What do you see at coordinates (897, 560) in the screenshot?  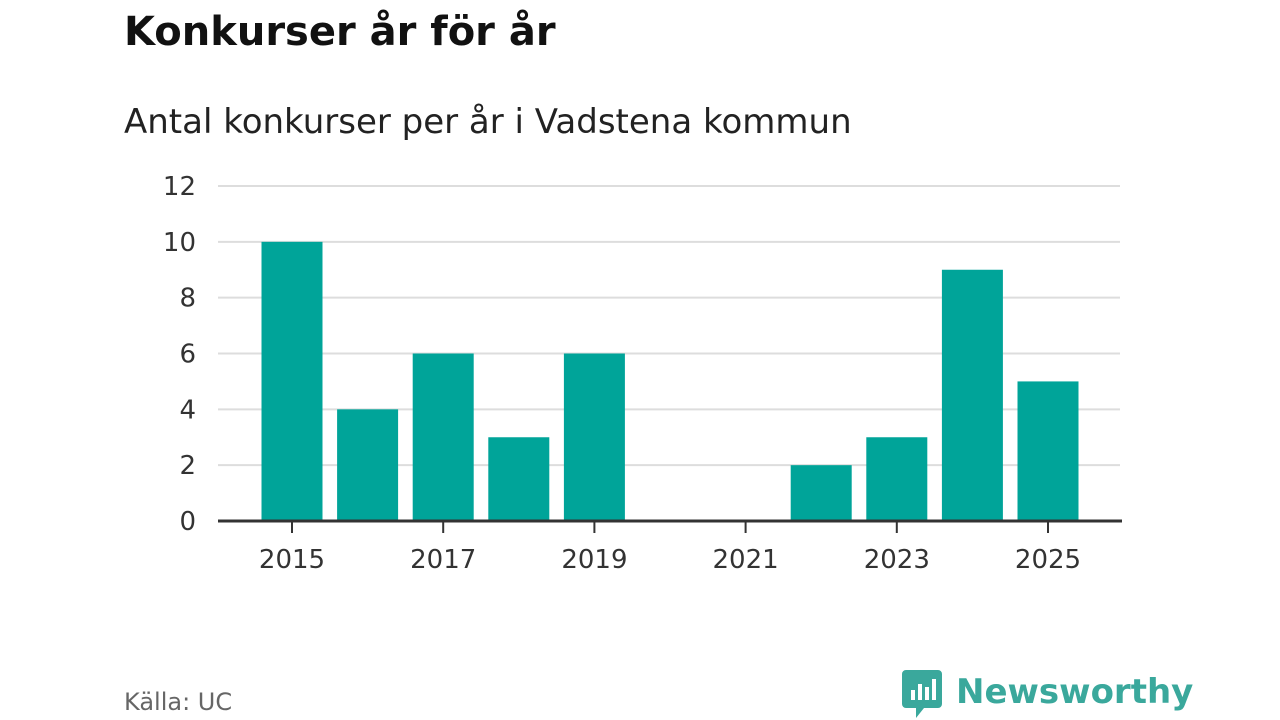 I see `x-tick-label: 2023` at bounding box center [897, 560].